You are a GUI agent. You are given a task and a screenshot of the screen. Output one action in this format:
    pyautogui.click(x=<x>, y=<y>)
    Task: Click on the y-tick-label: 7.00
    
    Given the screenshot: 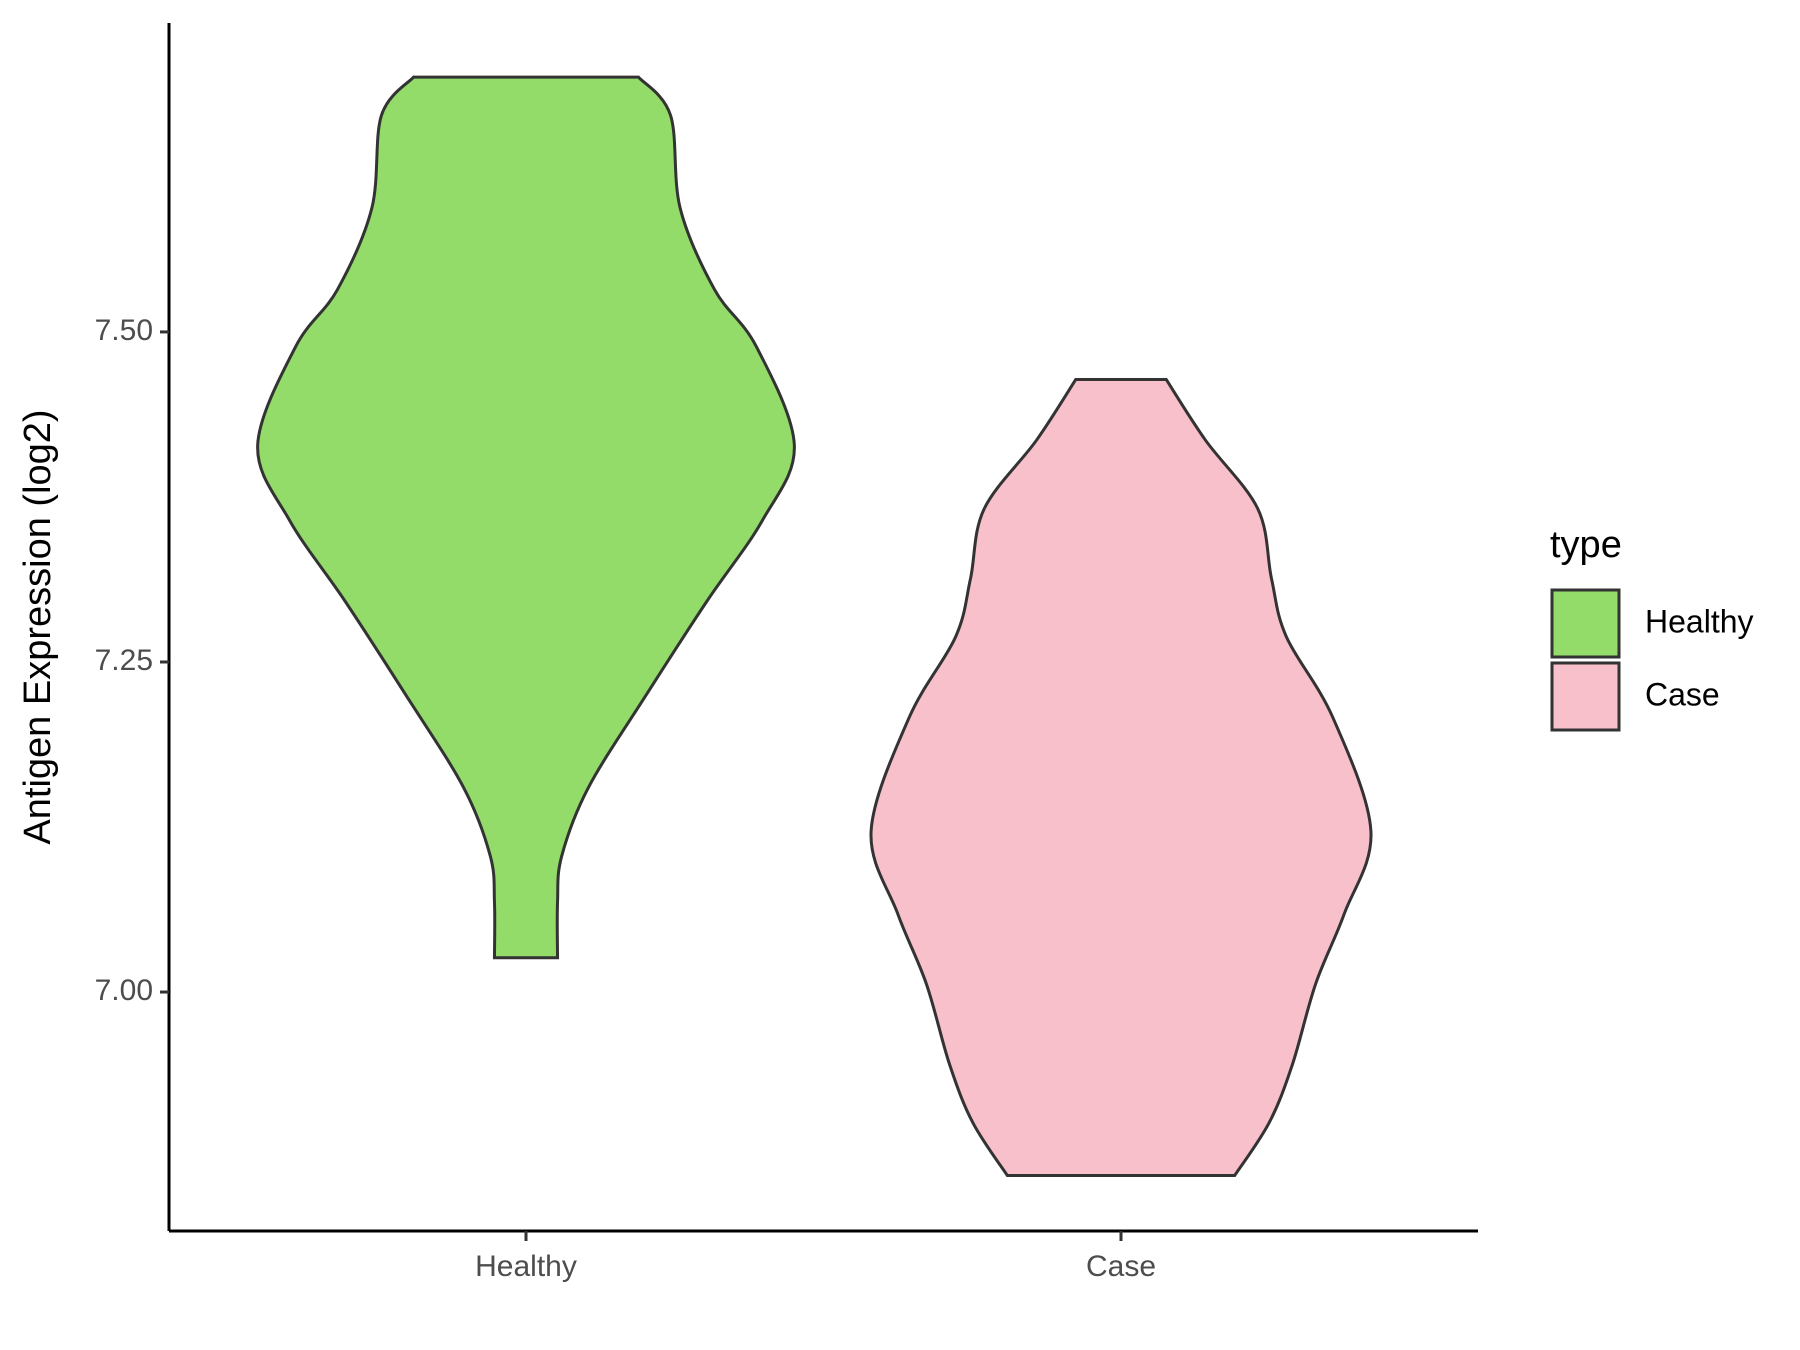 What is the action you would take?
    pyautogui.click(x=124, y=990)
    